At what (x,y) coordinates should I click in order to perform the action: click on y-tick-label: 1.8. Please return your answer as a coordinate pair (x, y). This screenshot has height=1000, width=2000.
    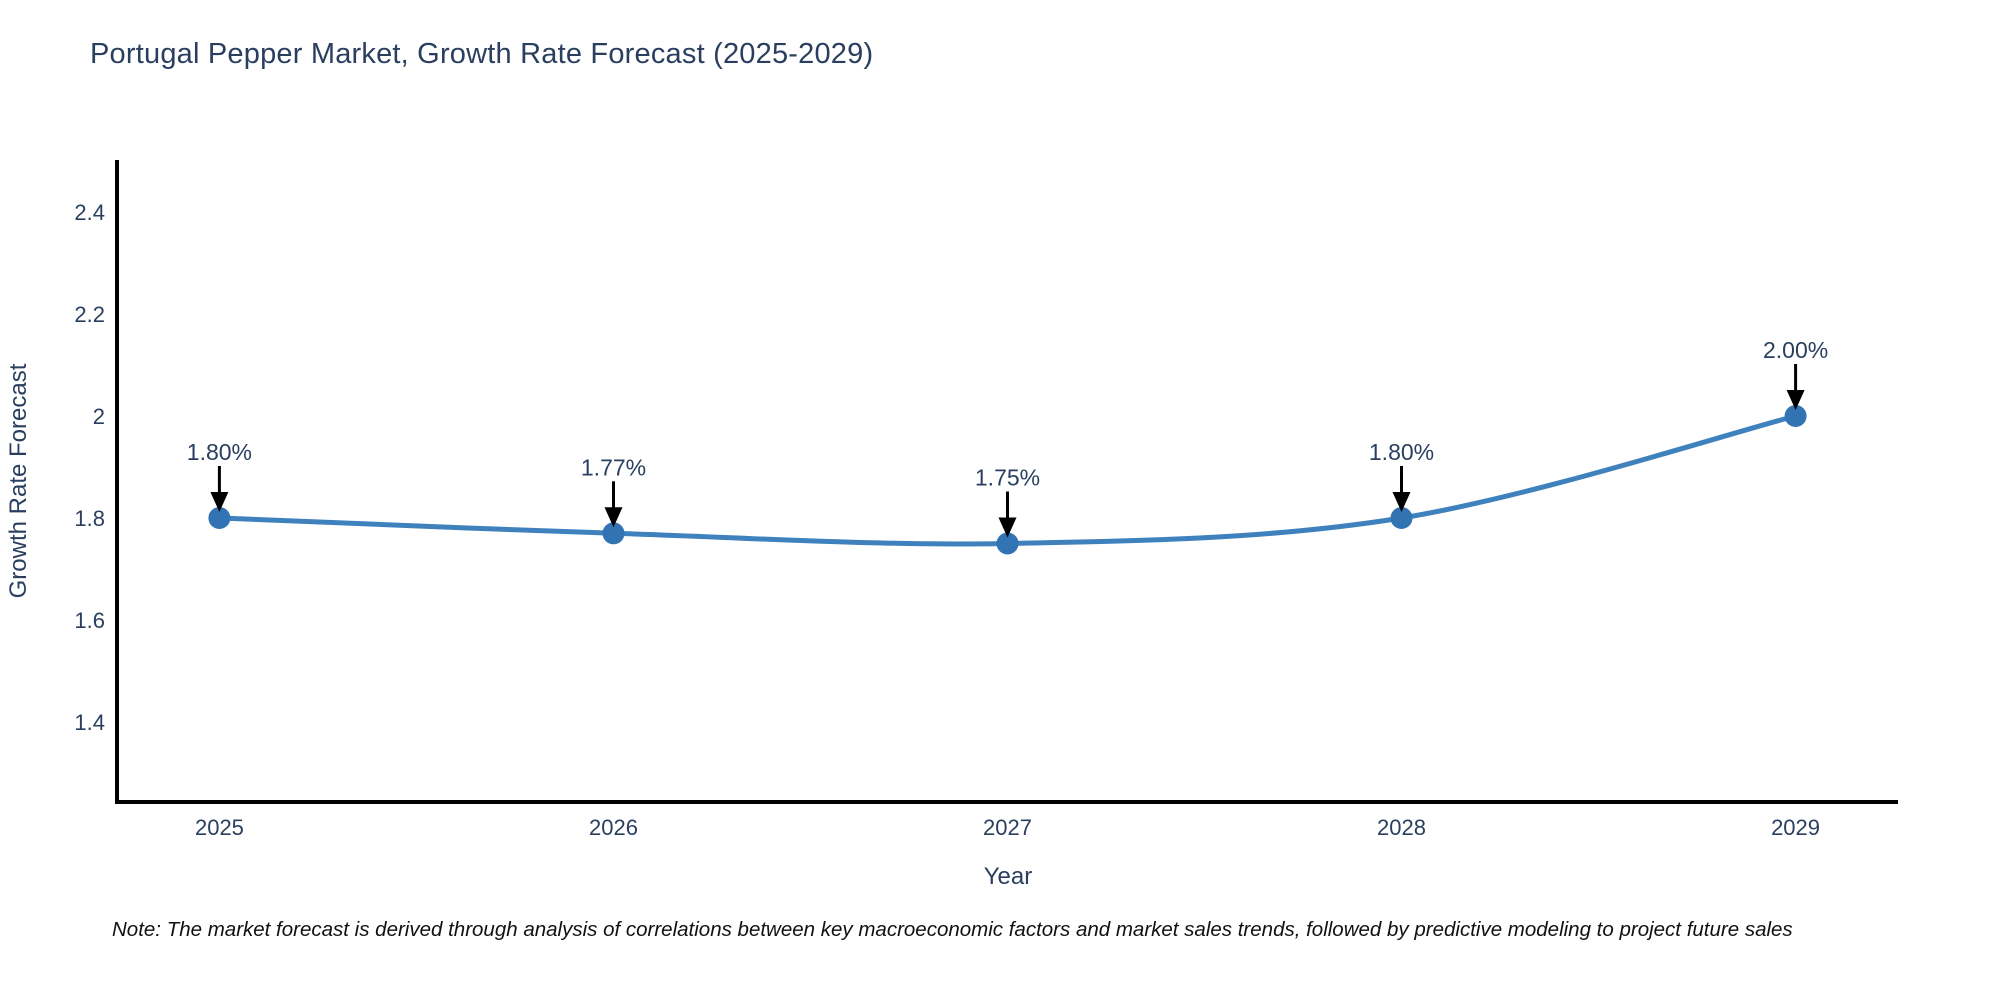
    Looking at the image, I should click on (89, 518).